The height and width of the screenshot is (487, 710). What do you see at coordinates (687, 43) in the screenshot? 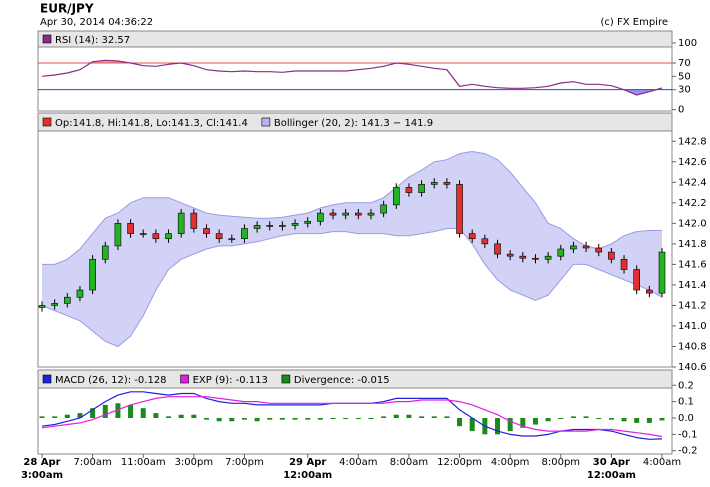
I see `y-tick-label: 100` at bounding box center [687, 43].